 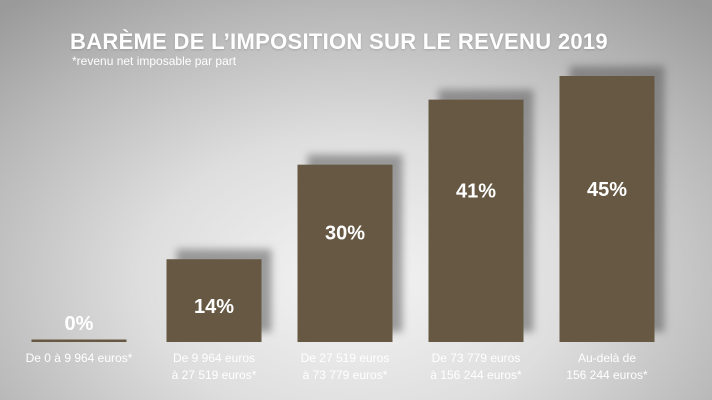 What do you see at coordinates (345, 234) in the screenshot?
I see `bar-value-label: 30%` at bounding box center [345, 234].